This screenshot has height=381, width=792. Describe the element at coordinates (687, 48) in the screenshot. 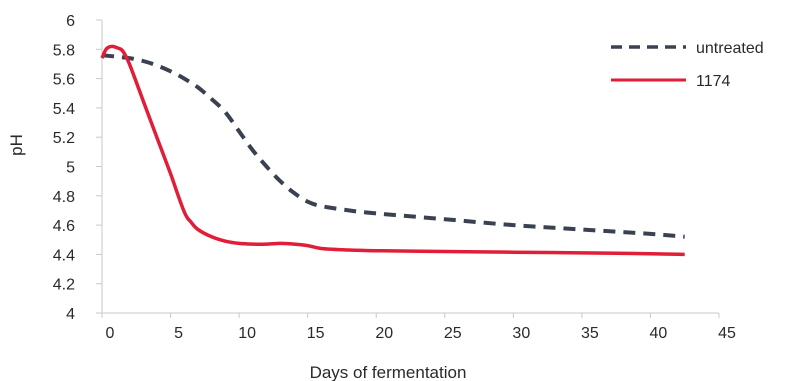

I see `legend-item-untreated: untreated` at that location.